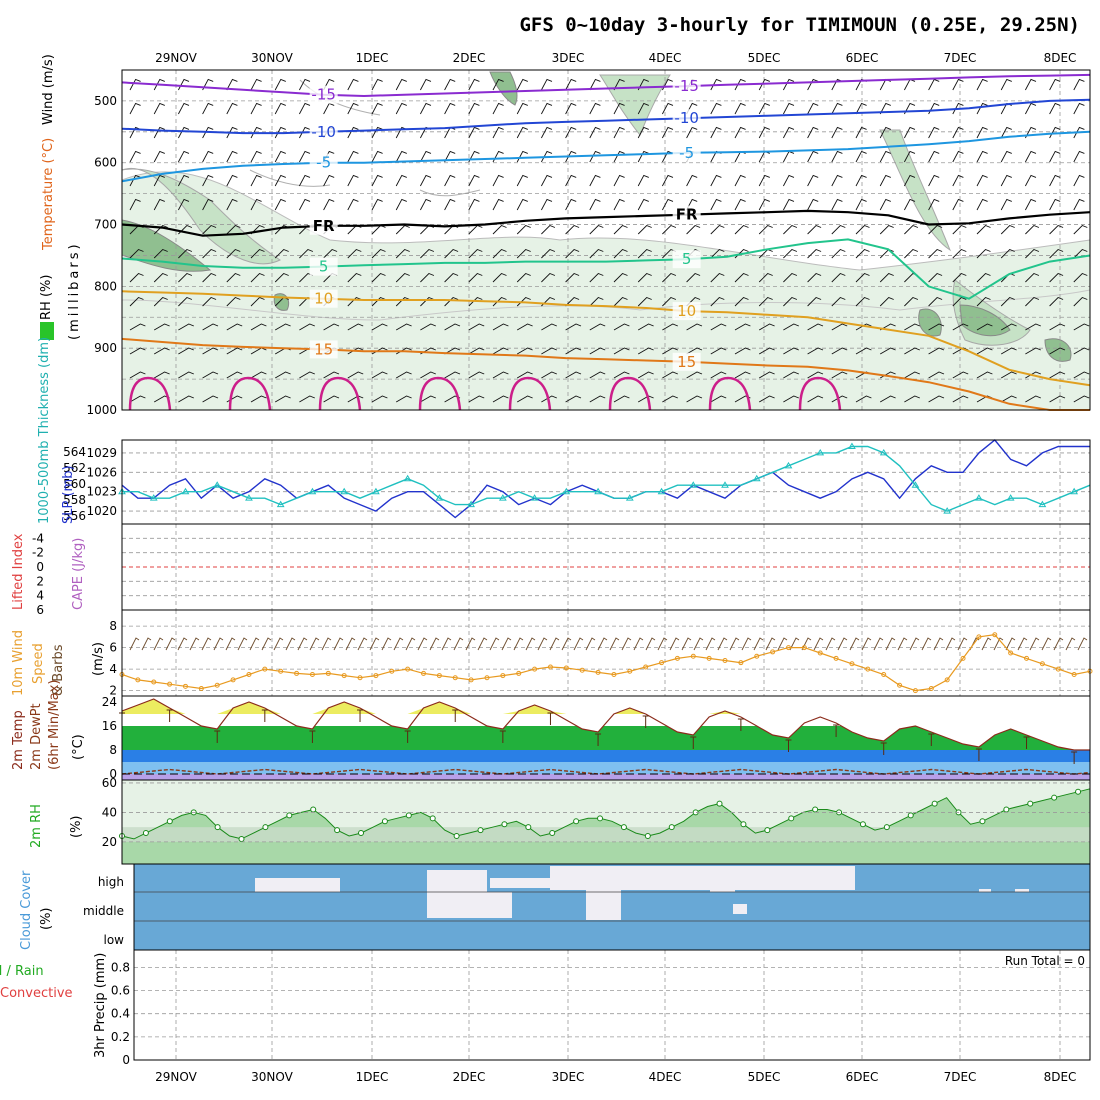  Describe the element at coordinates (1022, 890) in the screenshot. I see `cloud-cover-speck` at that location.